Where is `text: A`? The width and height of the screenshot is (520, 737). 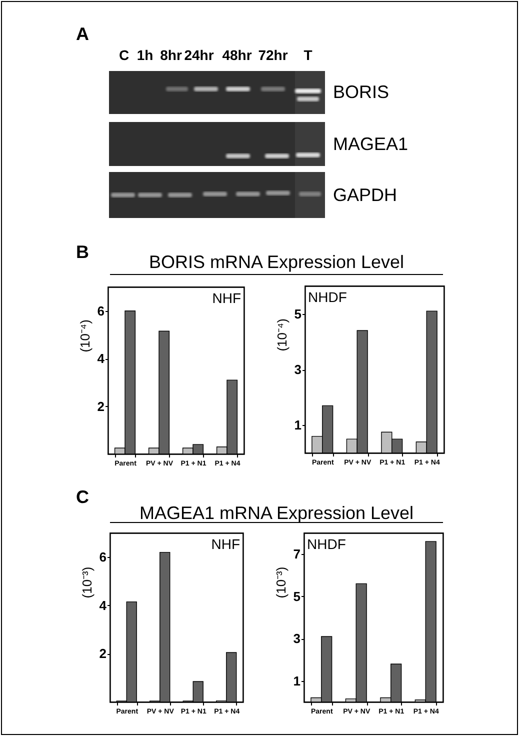 text: A is located at coordinates (82, 34).